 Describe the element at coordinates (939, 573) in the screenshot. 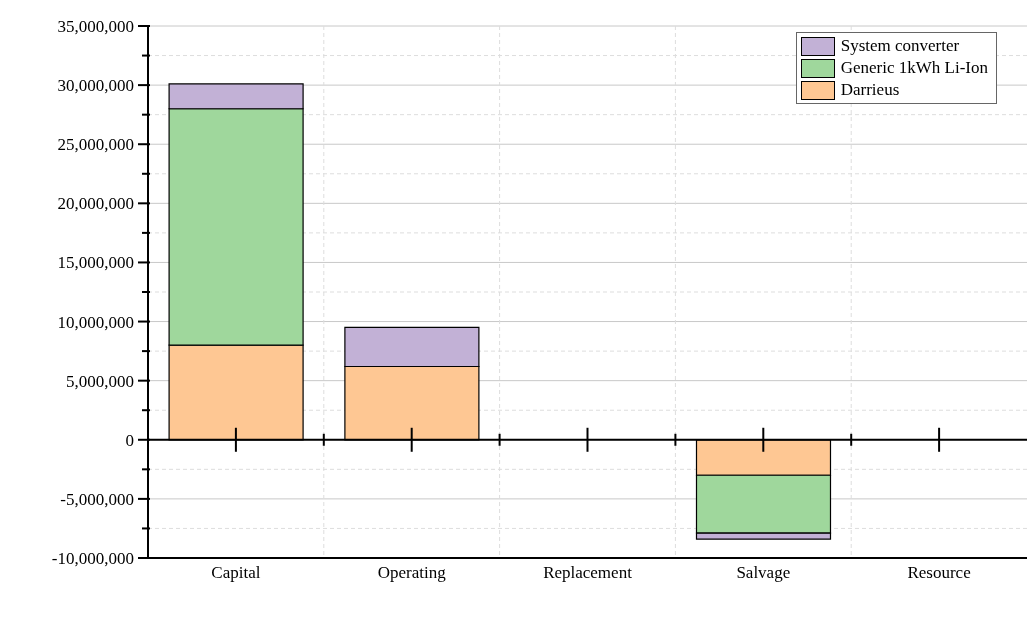

I see `x-tick-label: Resource` at that location.